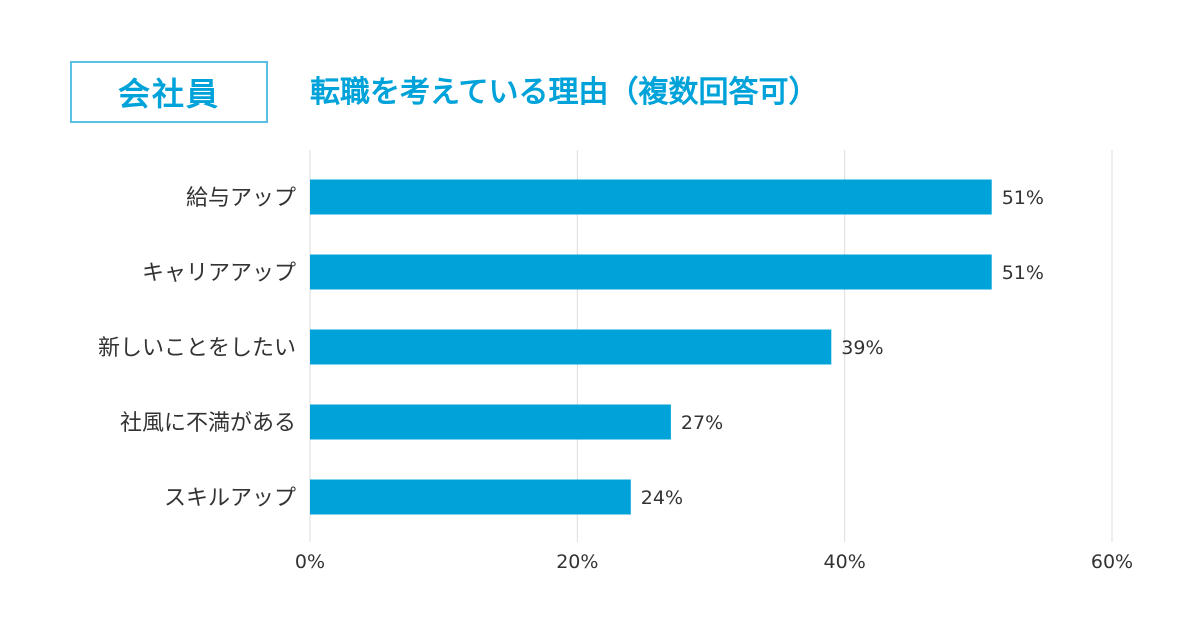  Describe the element at coordinates (241, 198) in the screenshot. I see `category-label-1: 給与アップ` at that location.